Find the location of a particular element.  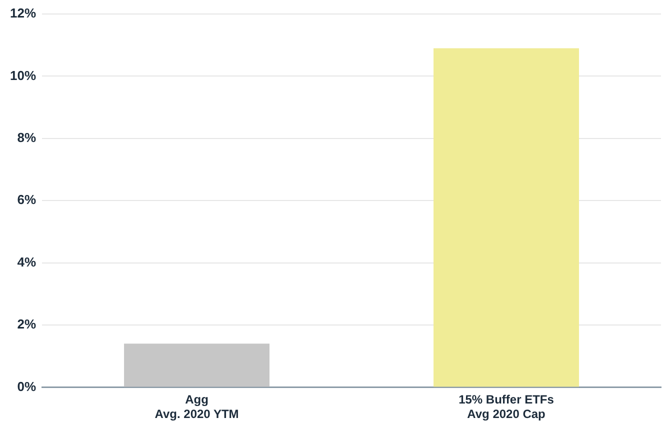

y-tick-label: 0% is located at coordinates (26, 386).